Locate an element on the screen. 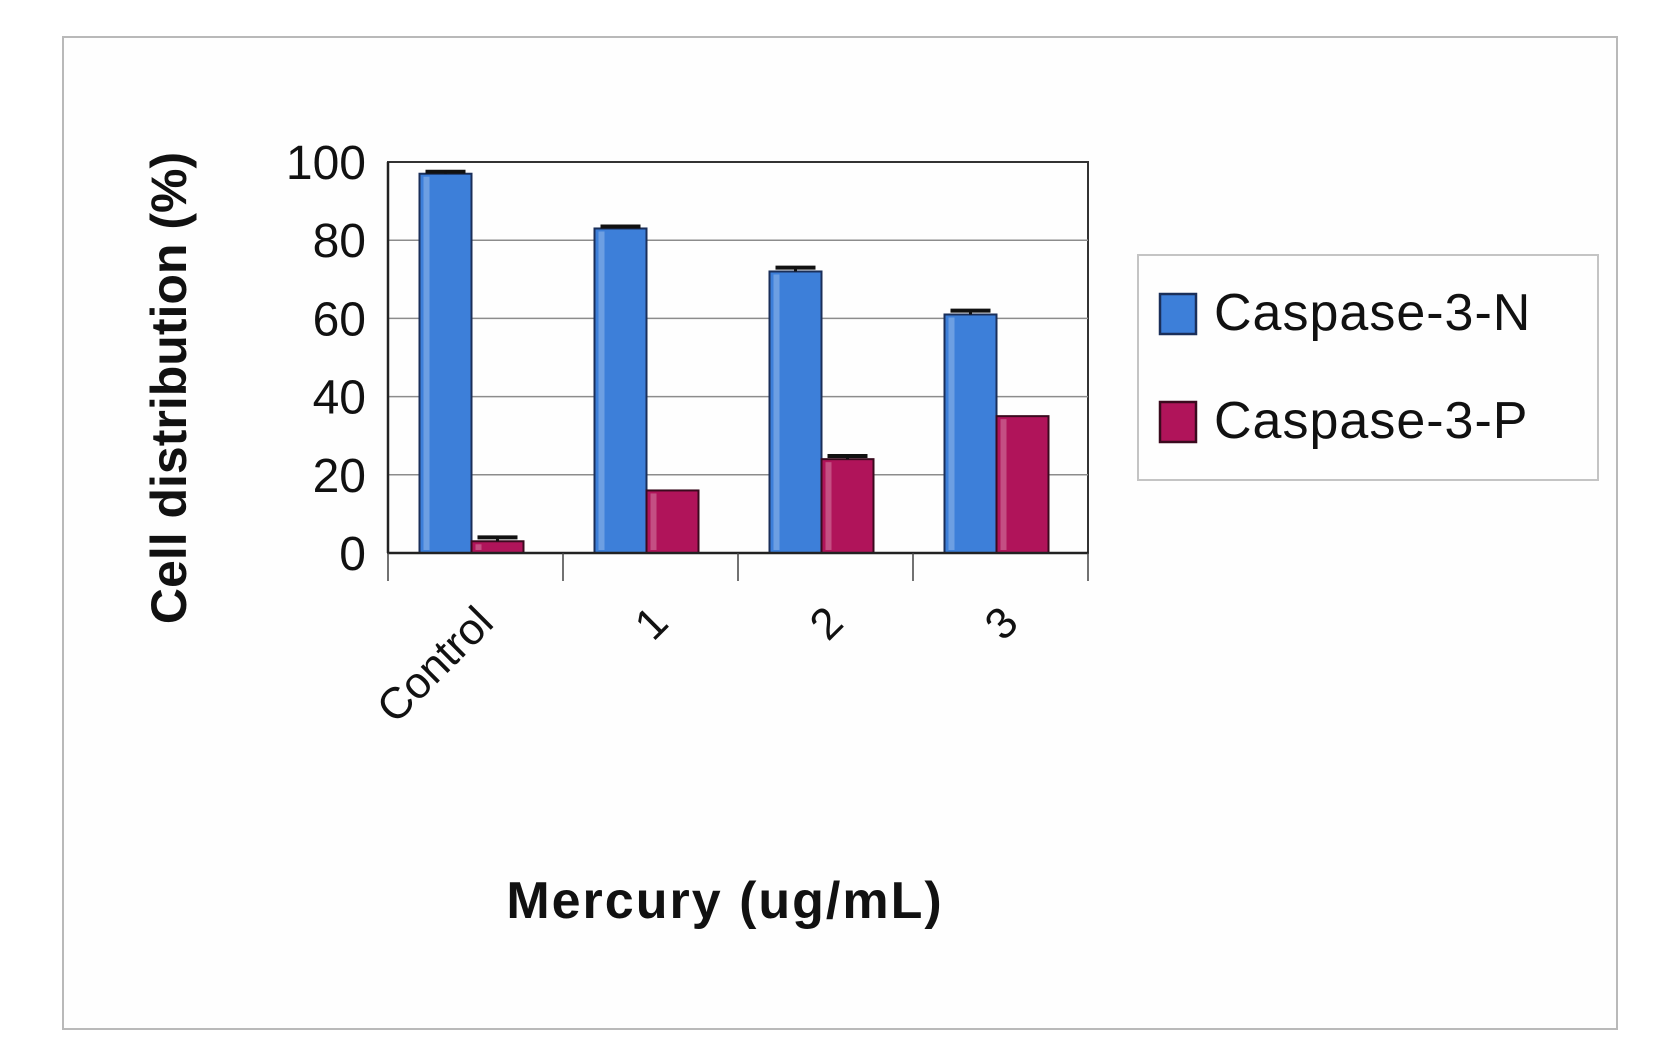 The width and height of the screenshot is (1673, 1063). y-tick-label: 0 is located at coordinates (352, 554).